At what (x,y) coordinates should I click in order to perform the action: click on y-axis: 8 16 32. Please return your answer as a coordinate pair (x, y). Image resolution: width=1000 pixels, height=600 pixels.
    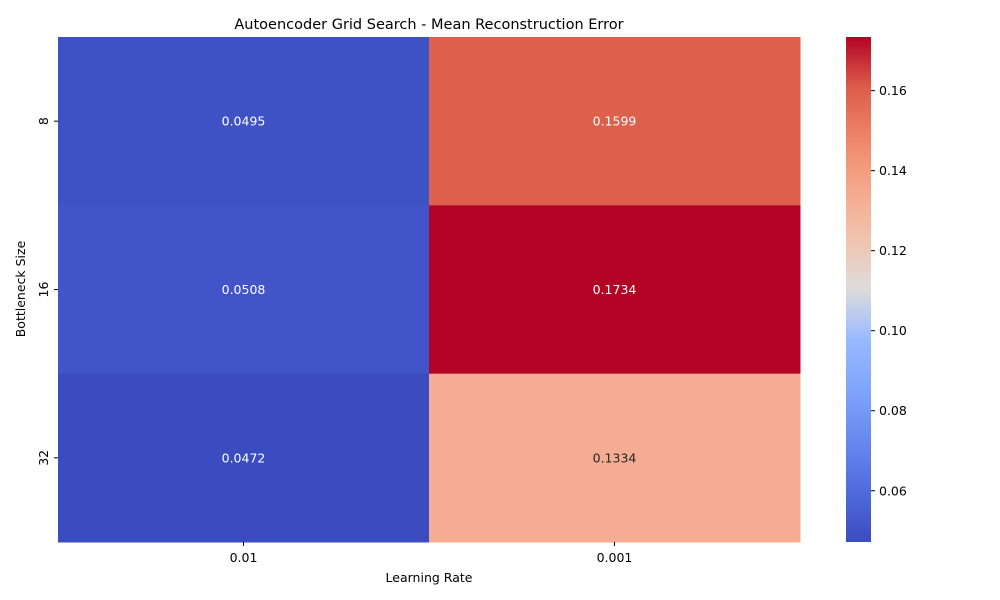
    Looking at the image, I should click on (47, 291).